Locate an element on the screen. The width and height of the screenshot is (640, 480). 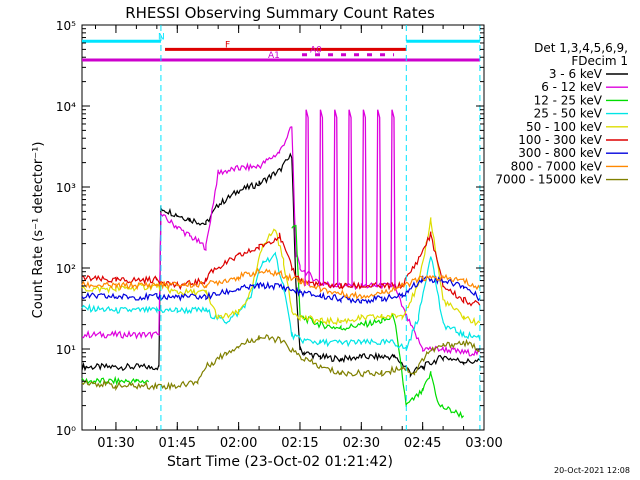
x-tick-label: 02:45 is located at coordinates (422, 443).